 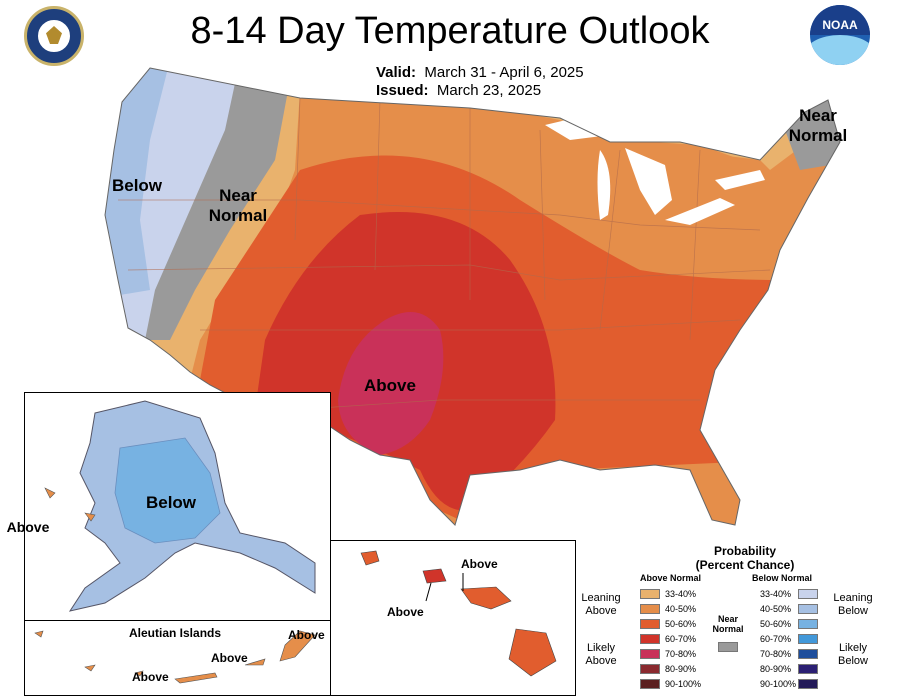 I want to click on legend-above-range: 33-40%, so click(x=681, y=594).